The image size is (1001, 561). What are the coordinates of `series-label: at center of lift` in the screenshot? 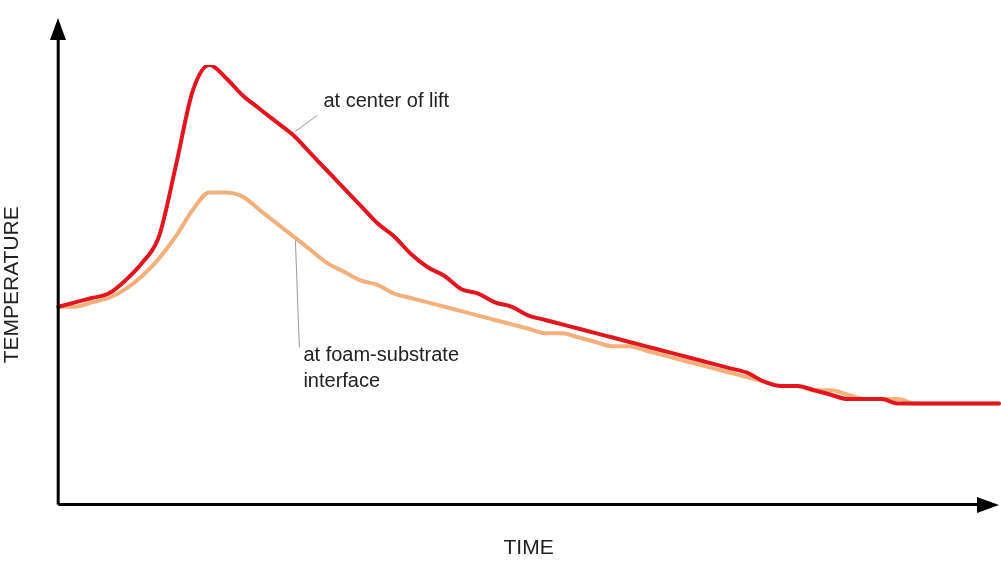 It's located at (386, 100).